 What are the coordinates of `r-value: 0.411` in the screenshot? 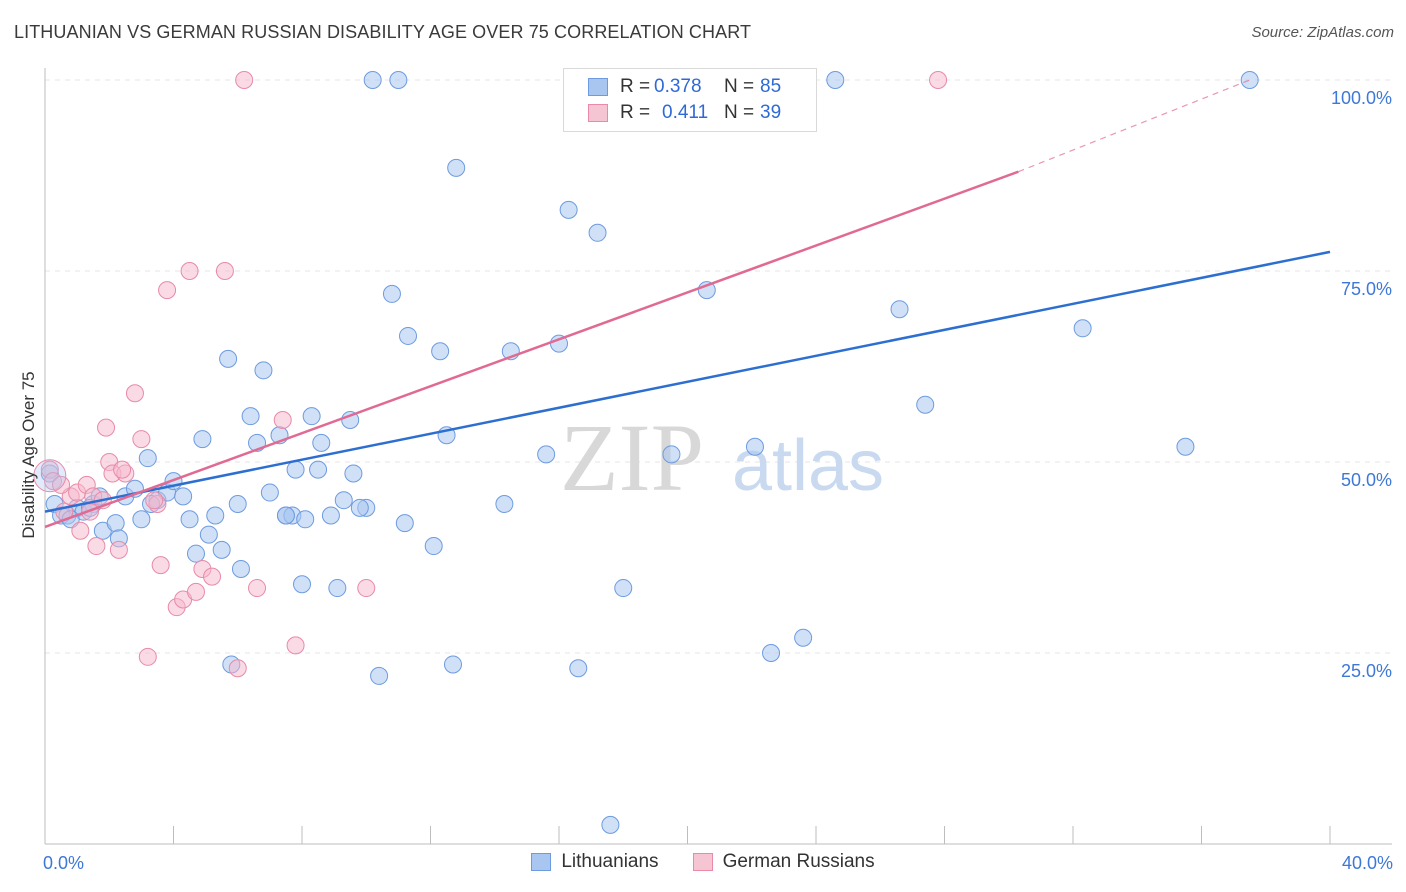 It's located at (685, 112).